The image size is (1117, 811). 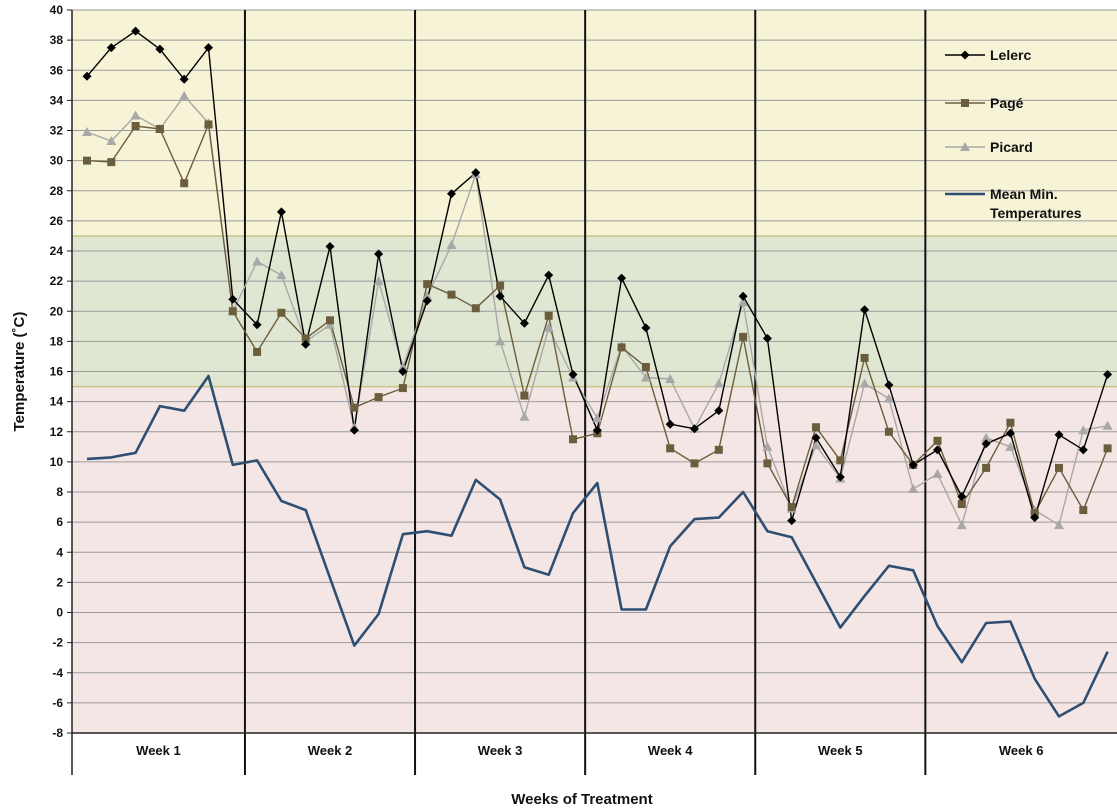 I want to click on week-label: Week 1, so click(x=158, y=750).